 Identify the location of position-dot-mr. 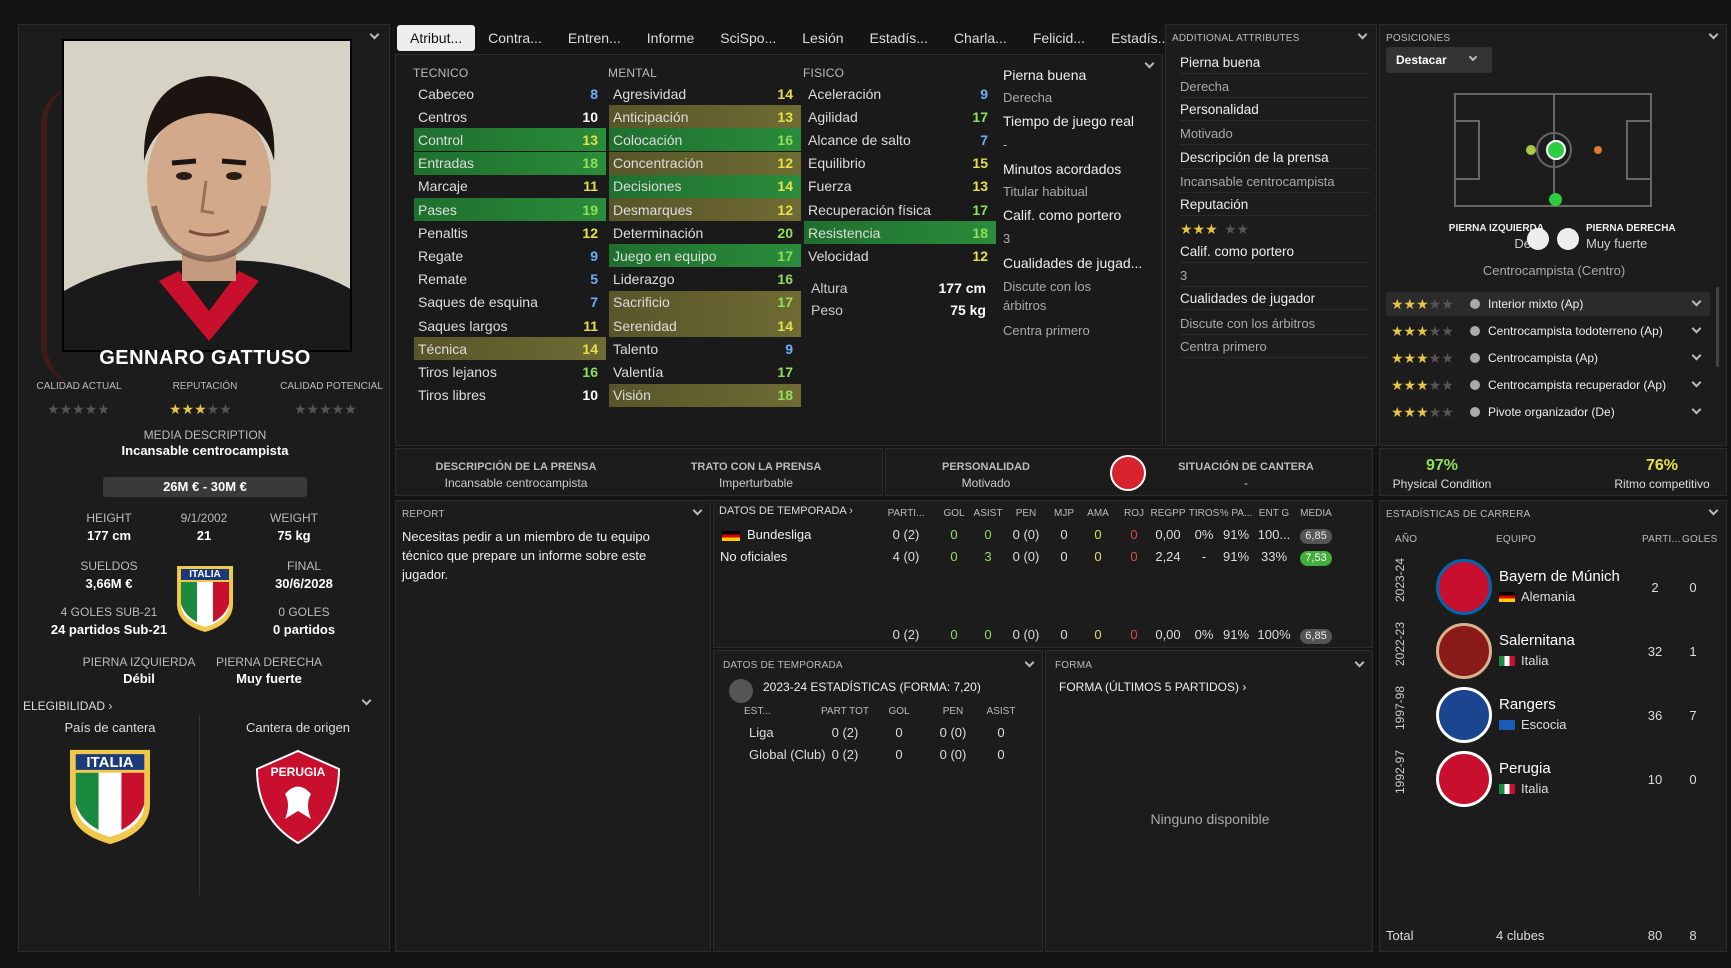
(1555, 199).